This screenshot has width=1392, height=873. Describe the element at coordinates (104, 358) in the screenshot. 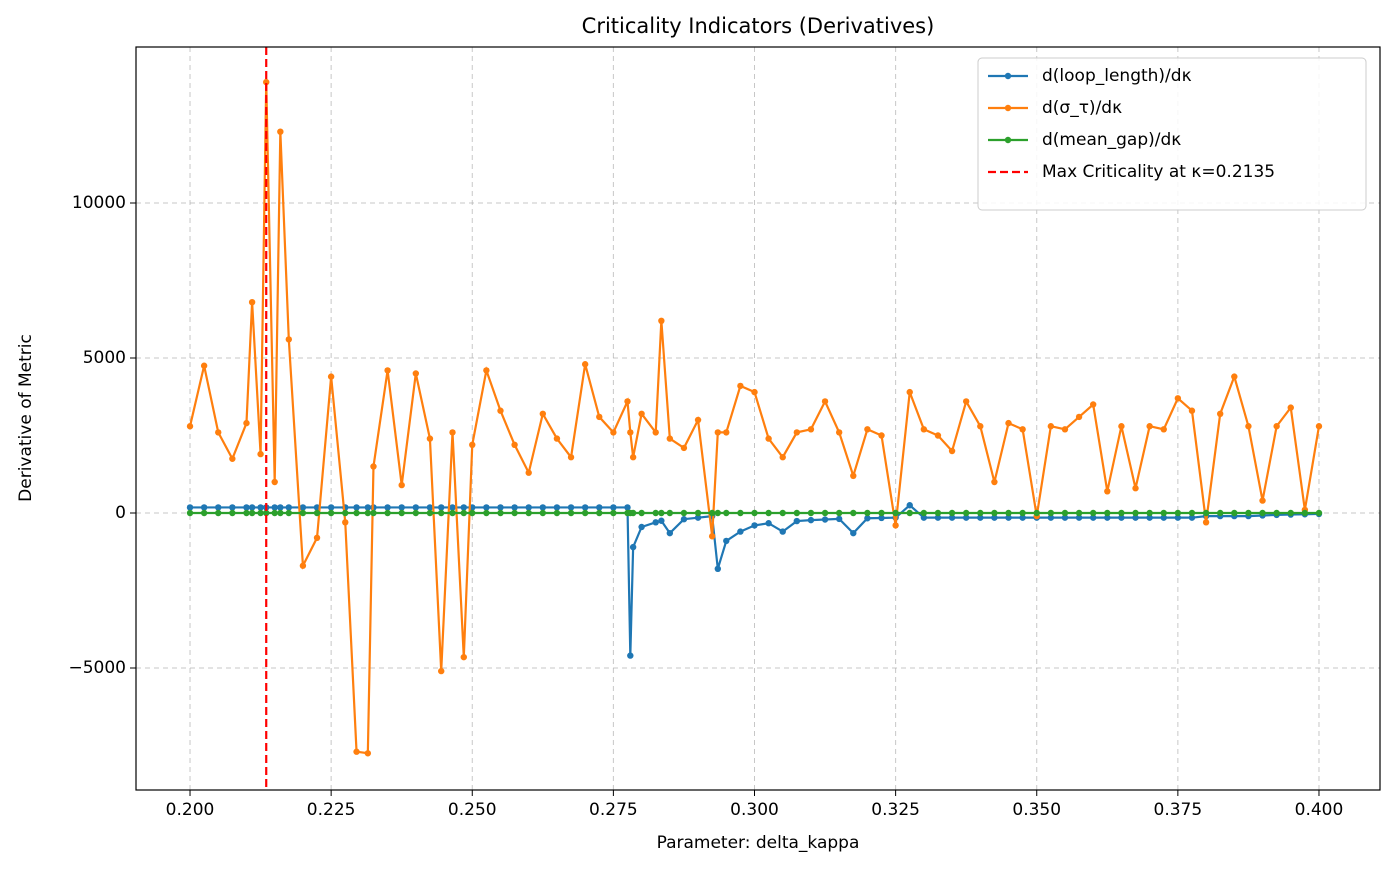

I see `y-tick-label: 5000` at that location.